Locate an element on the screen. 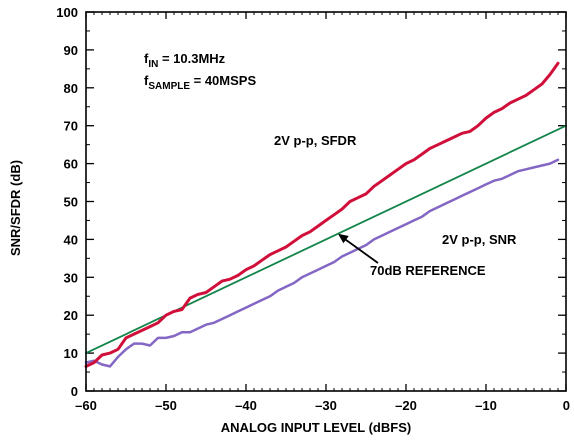  y-tick-label: 50 is located at coordinates (71, 202).